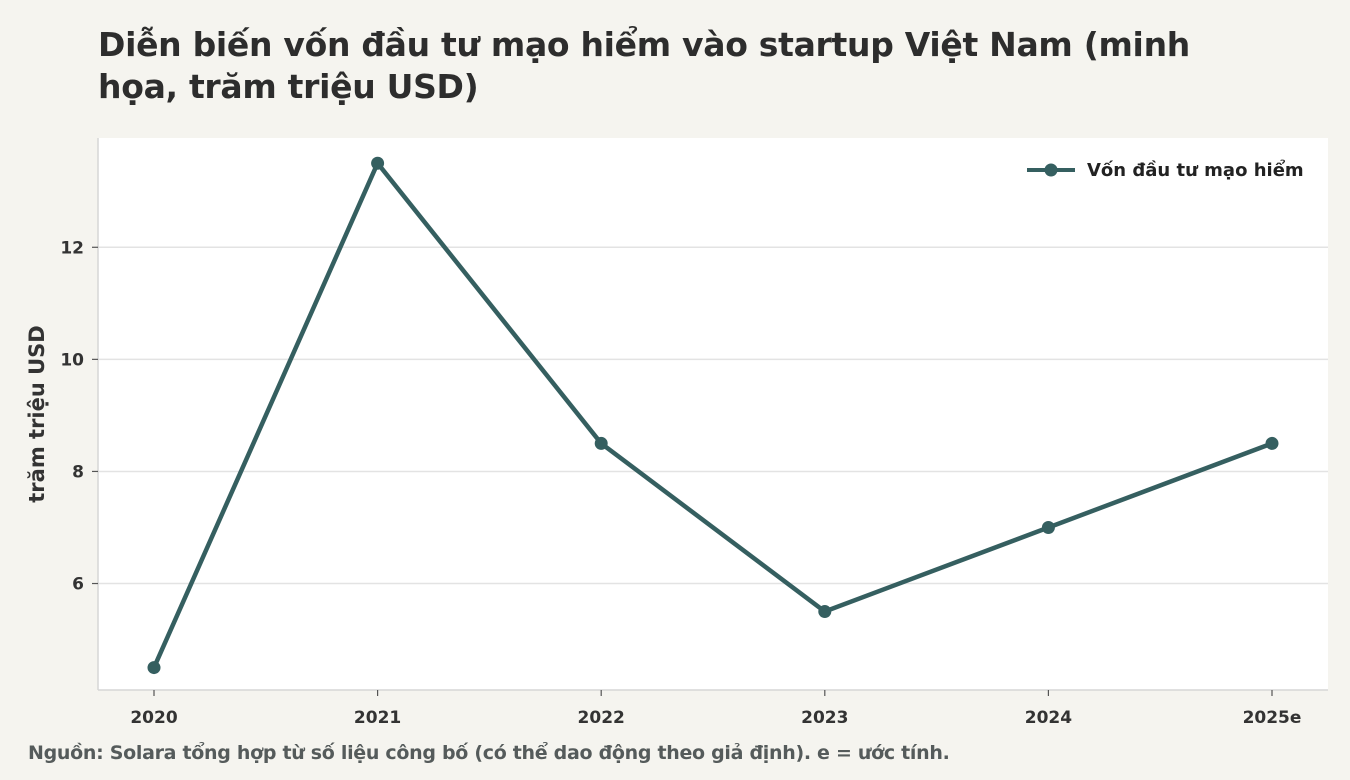  Describe the element at coordinates (79, 416) in the screenshot. I see `y-ticks: 6 8 10 12` at that location.